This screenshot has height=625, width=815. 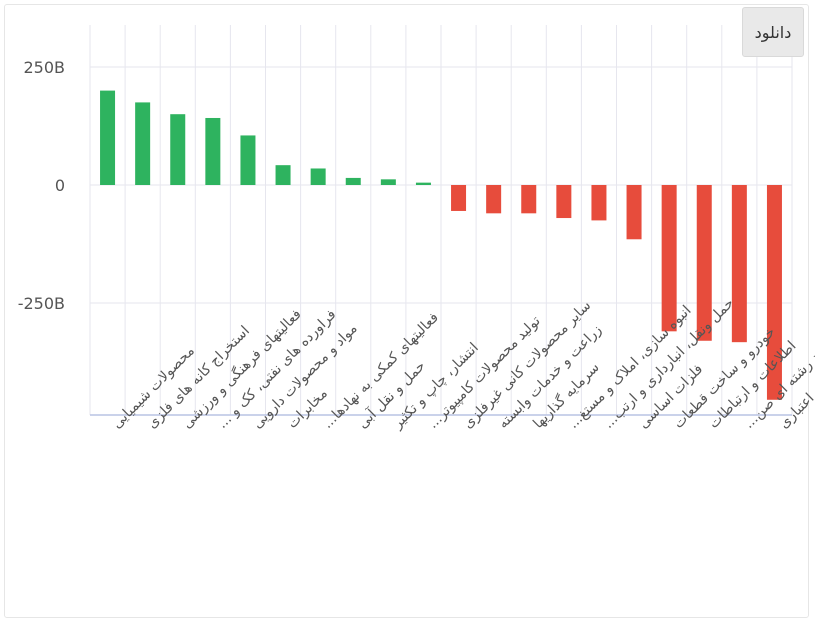 What do you see at coordinates (41, 185) in the screenshot?
I see `y-axis-ticks: 250B 0 -250B` at bounding box center [41, 185].